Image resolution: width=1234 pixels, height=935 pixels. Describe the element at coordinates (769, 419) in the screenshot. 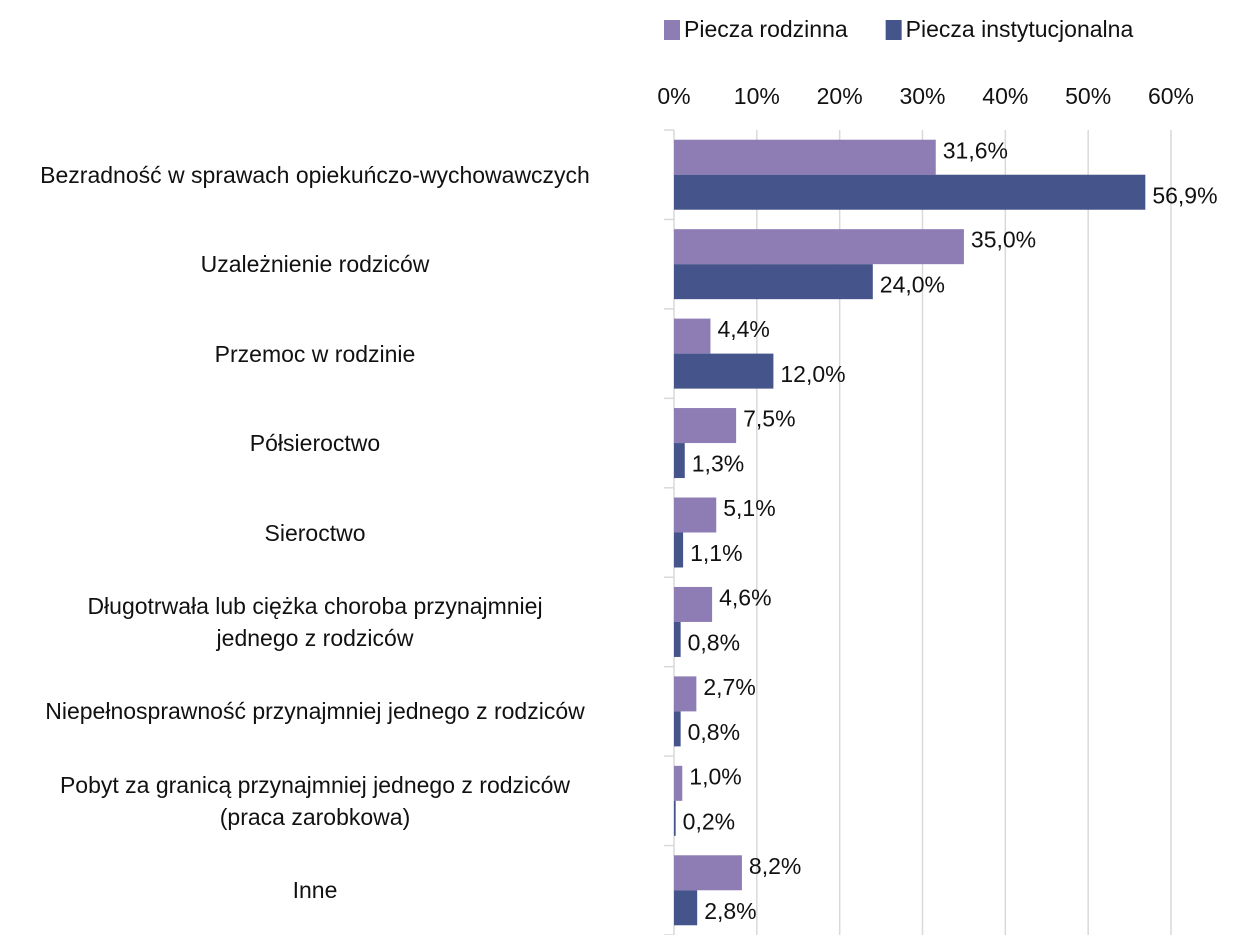

I see `data-label: 7,5%` at that location.